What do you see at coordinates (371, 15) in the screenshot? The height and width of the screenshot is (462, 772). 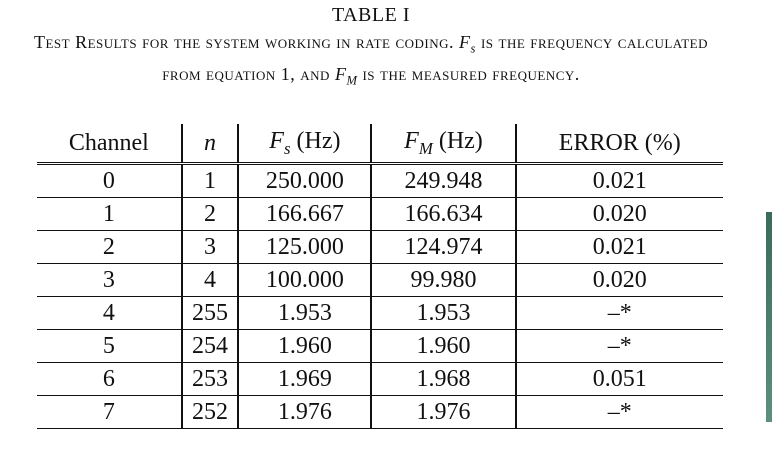 I see `table-title: TABLE I` at bounding box center [371, 15].